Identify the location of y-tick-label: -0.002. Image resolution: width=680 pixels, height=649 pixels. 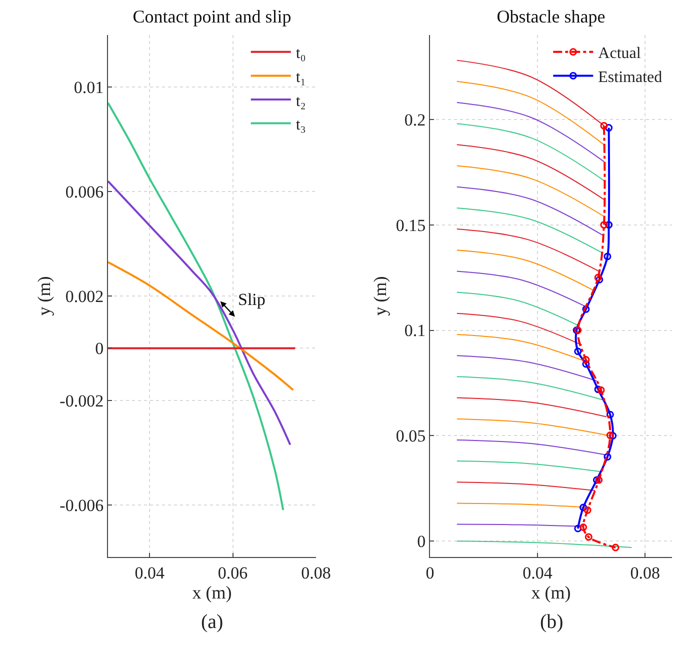
(82, 400).